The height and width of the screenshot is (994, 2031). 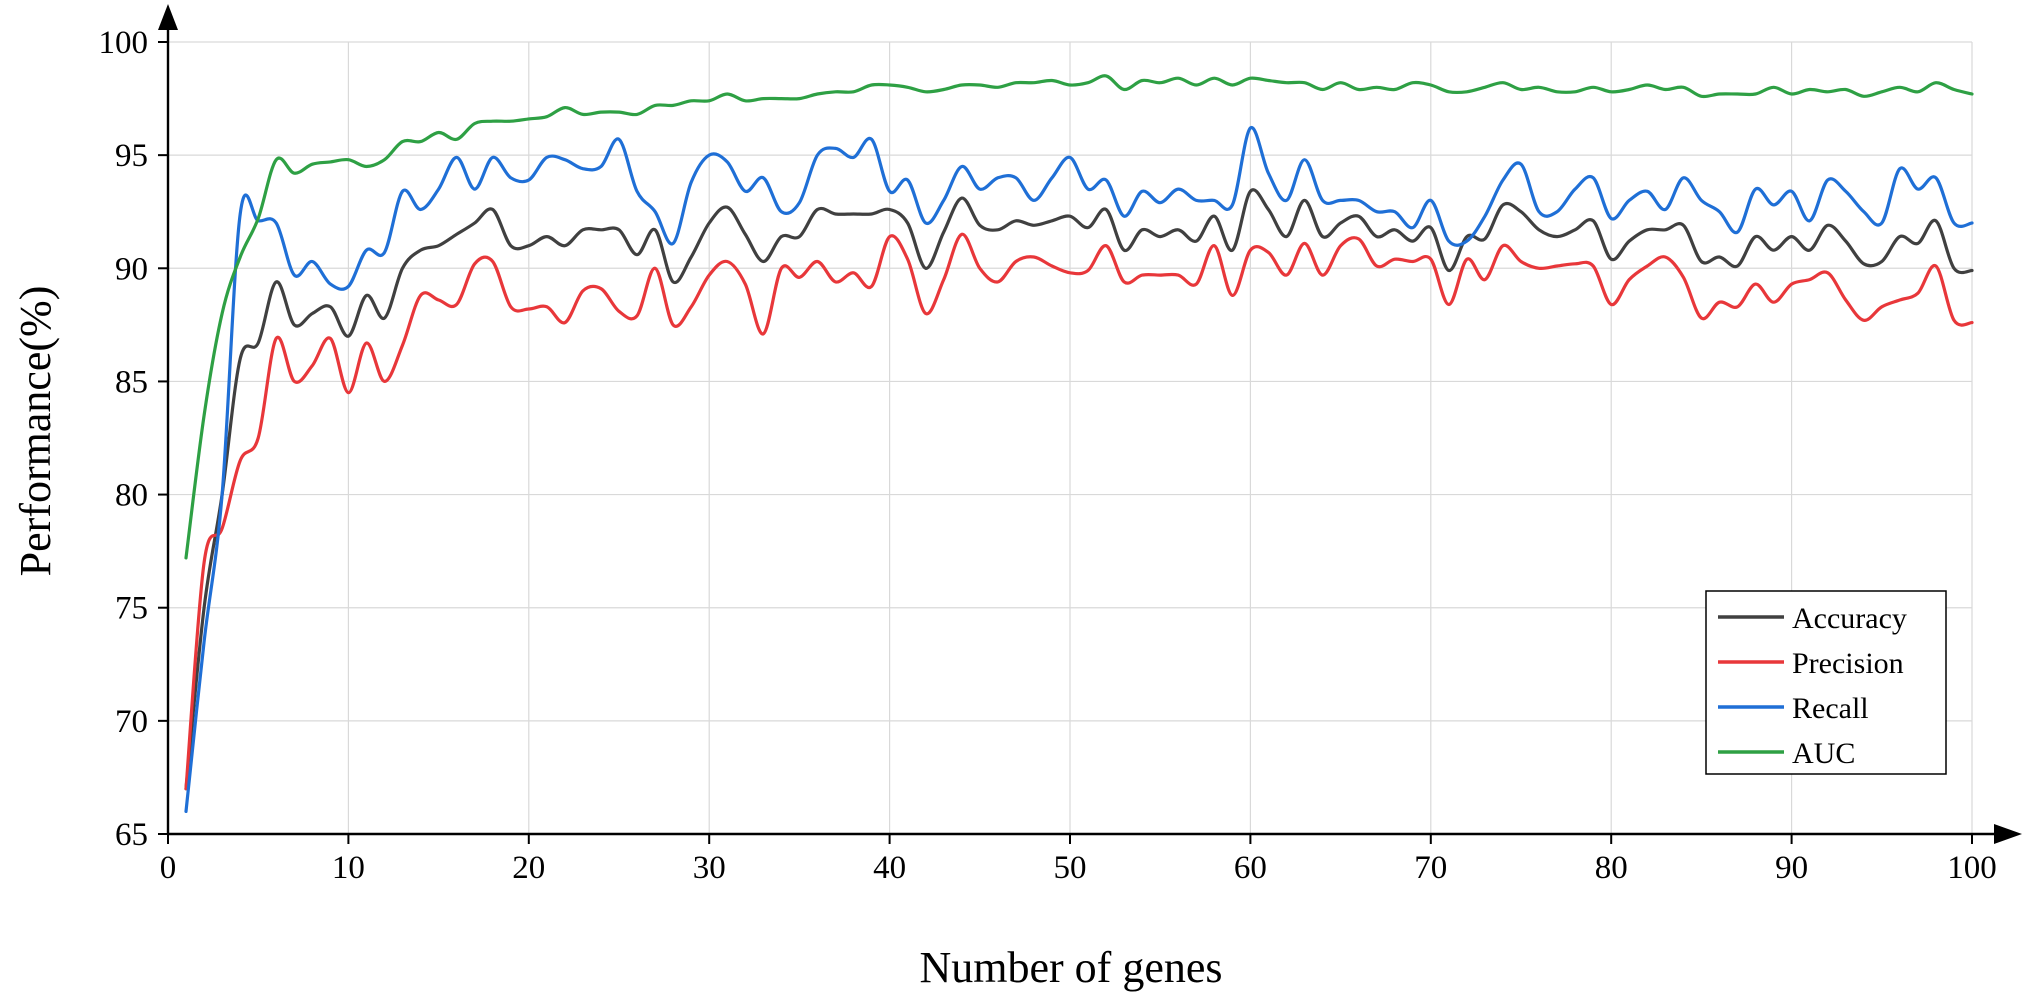 What do you see at coordinates (1972, 868) in the screenshot?
I see `x-tick-label: 100` at bounding box center [1972, 868].